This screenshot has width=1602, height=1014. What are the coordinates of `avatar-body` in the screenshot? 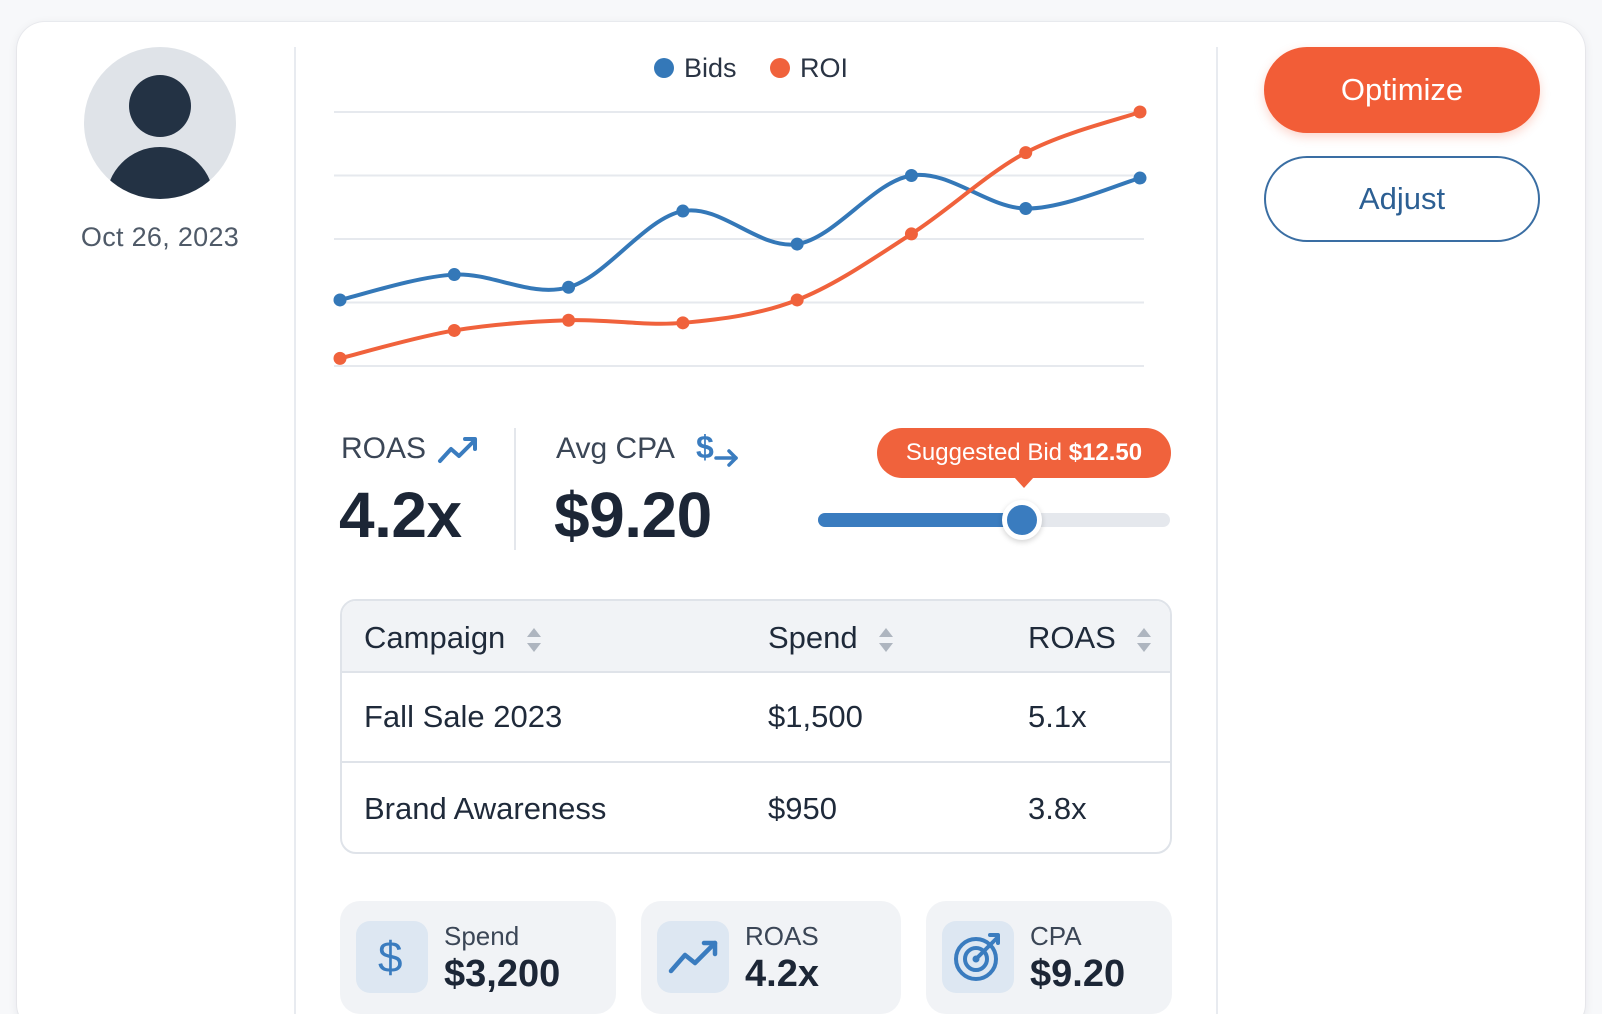 It's located at (160, 173).